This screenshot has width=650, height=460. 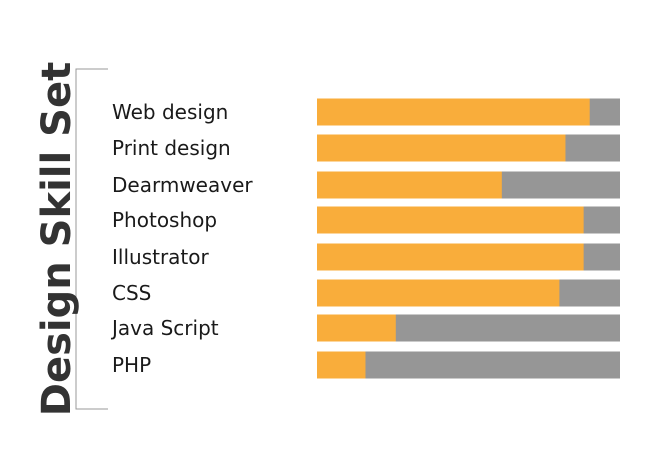 I want to click on skill-bar-track, so click(x=468, y=365).